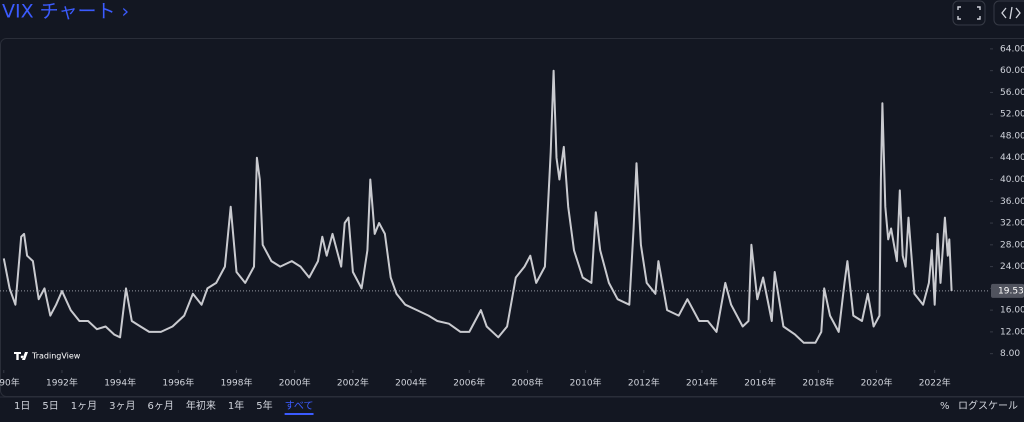 The image size is (1024, 422). I want to click on fullscreen-button, so click(969, 13).